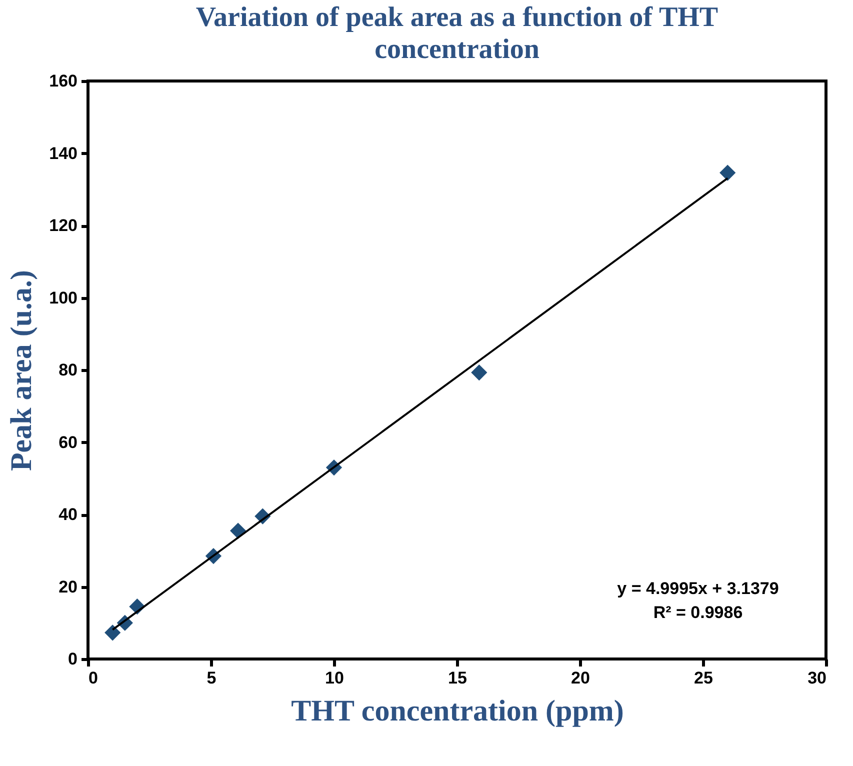  What do you see at coordinates (93, 678) in the screenshot?
I see `x-tick-label: 0` at bounding box center [93, 678].